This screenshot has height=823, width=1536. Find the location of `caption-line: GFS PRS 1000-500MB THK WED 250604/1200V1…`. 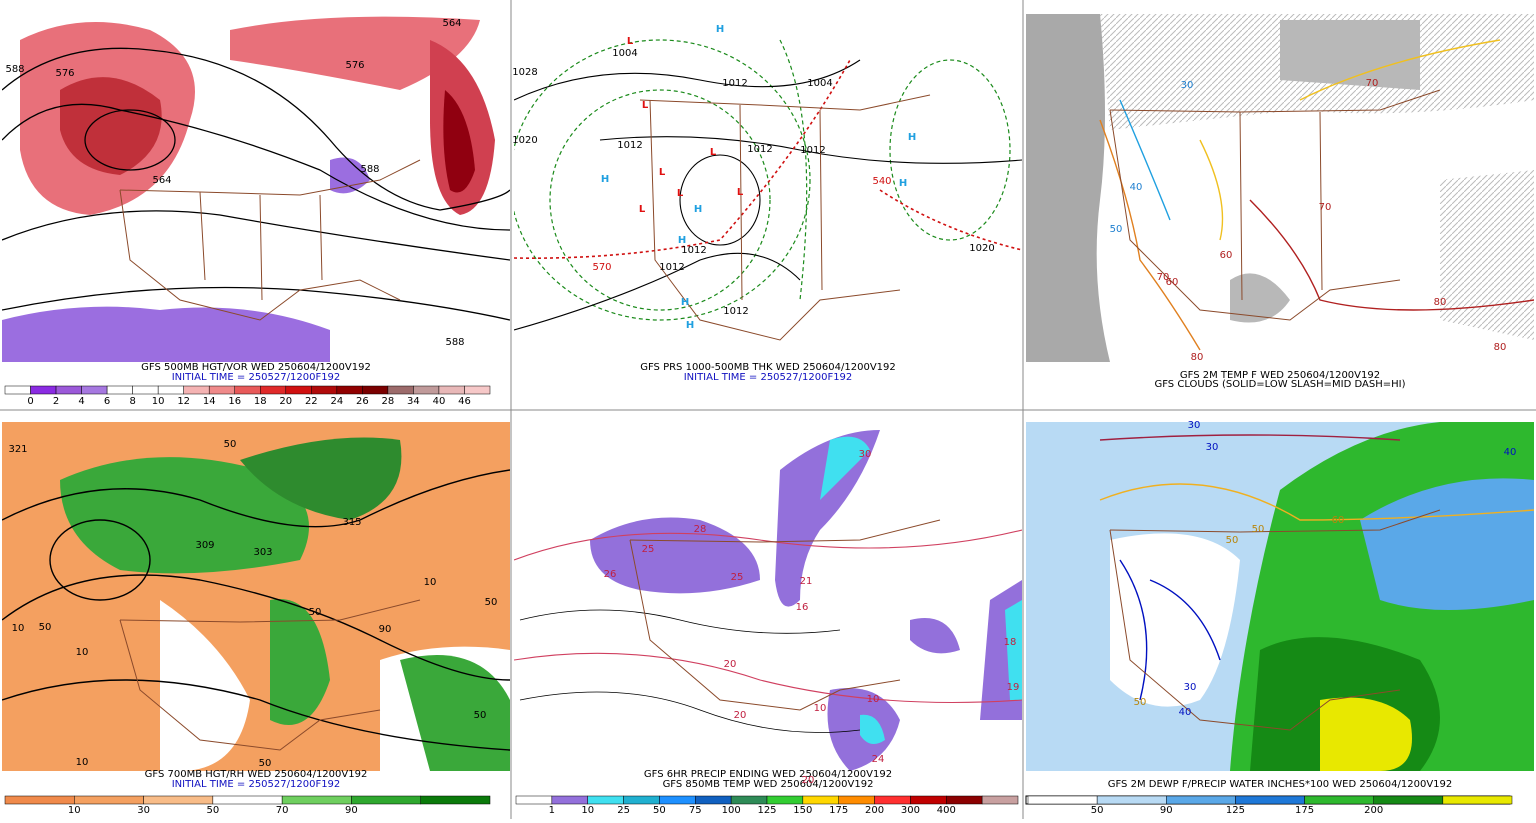

caption-line: GFS PRS 1000-500MB THK WED 250604/1200V1… is located at coordinates (768, 367).